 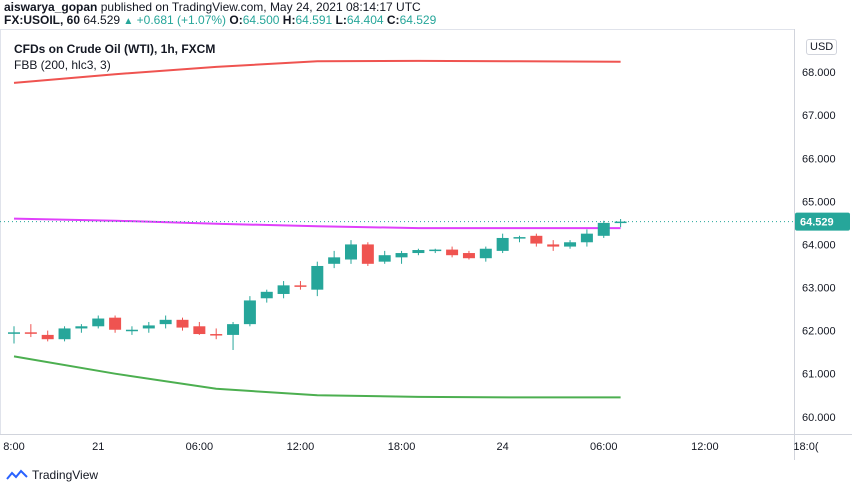 I want to click on open-value: 64.500, so click(x=261, y=20).